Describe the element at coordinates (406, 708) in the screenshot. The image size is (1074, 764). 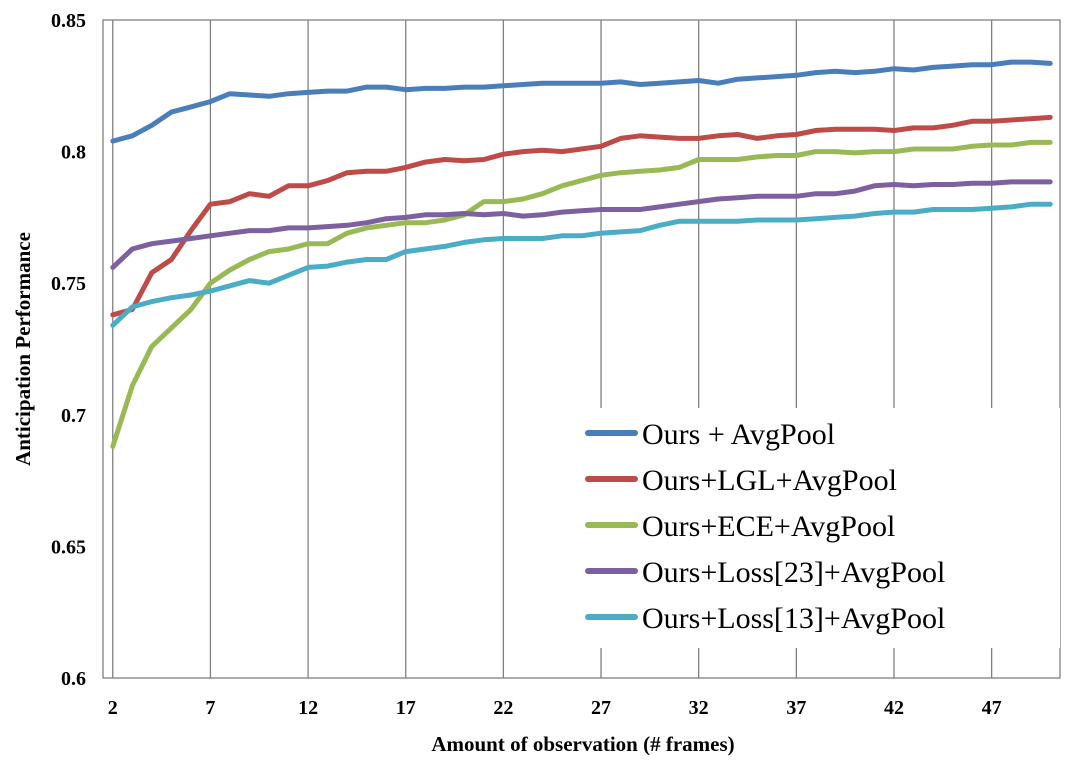
I see `x-tick-label: 17` at that location.